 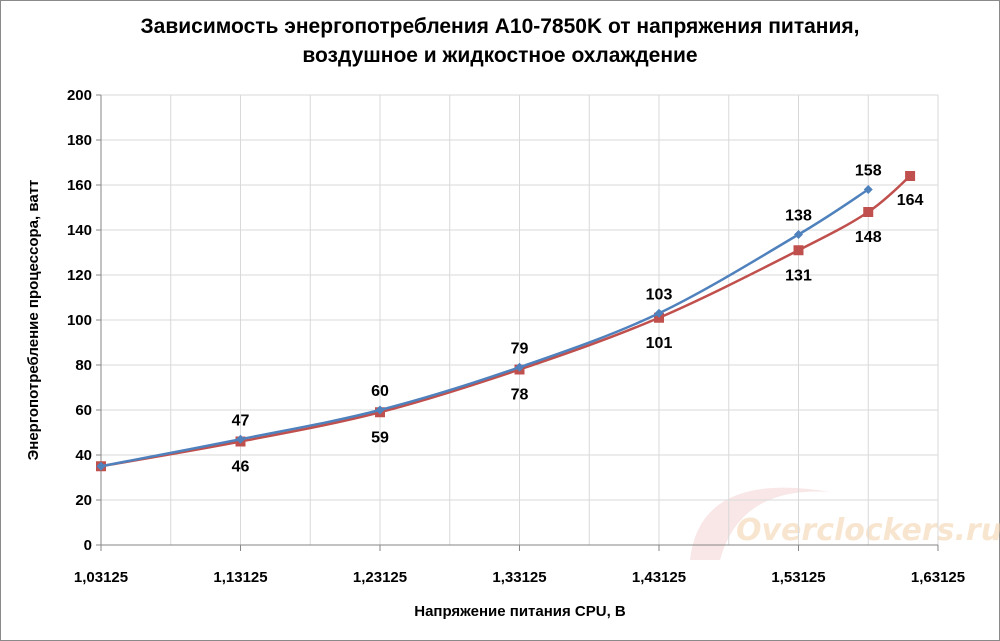 What do you see at coordinates (520, 348) in the screenshot?
I see `data-label: 79` at bounding box center [520, 348].